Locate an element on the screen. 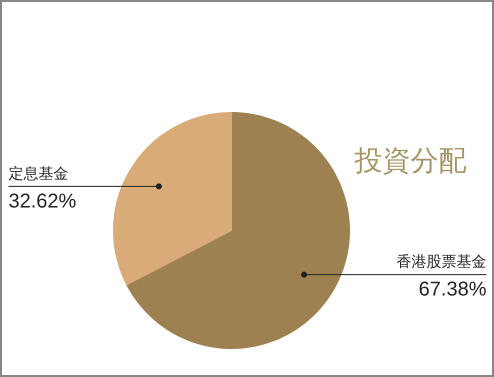  slice-label: 香港股票基金 is located at coordinates (441, 262).